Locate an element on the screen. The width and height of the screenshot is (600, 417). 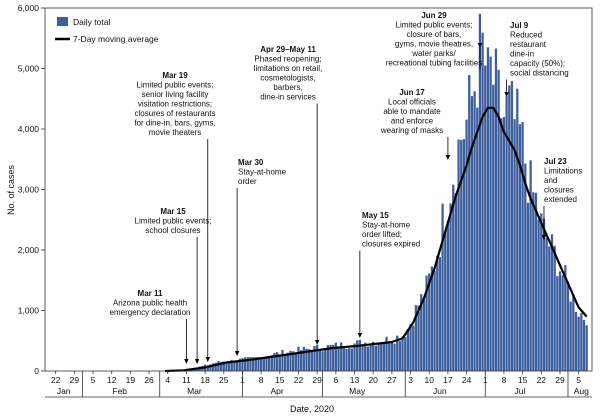
y-tick-label: 1,000 is located at coordinates (29, 311).